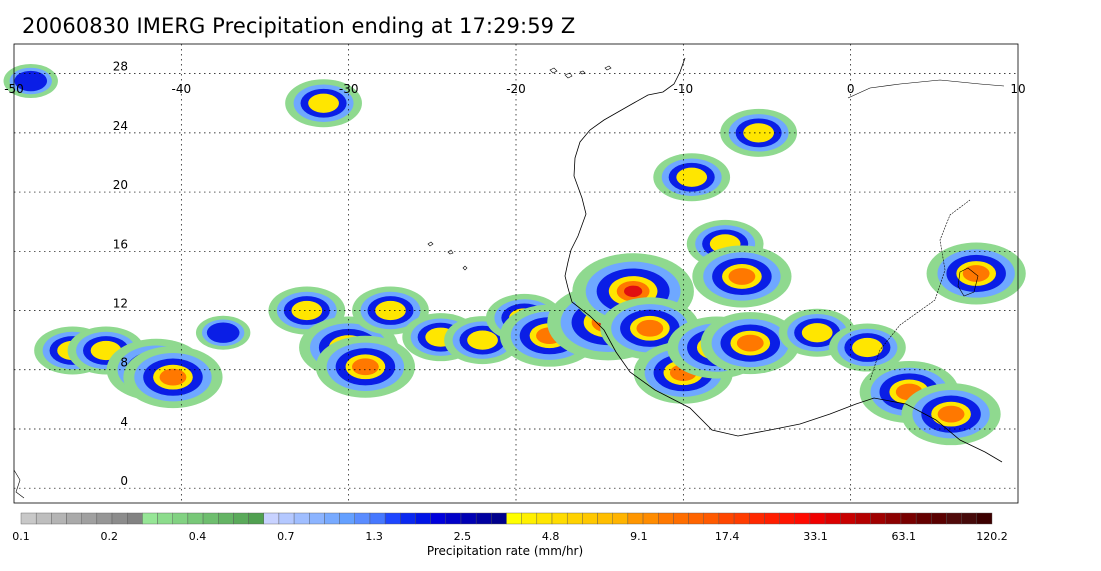 The height and width of the screenshot is (571, 1101). Describe the element at coordinates (684, 89) in the screenshot. I see `lon-tick-label: -10` at that location.